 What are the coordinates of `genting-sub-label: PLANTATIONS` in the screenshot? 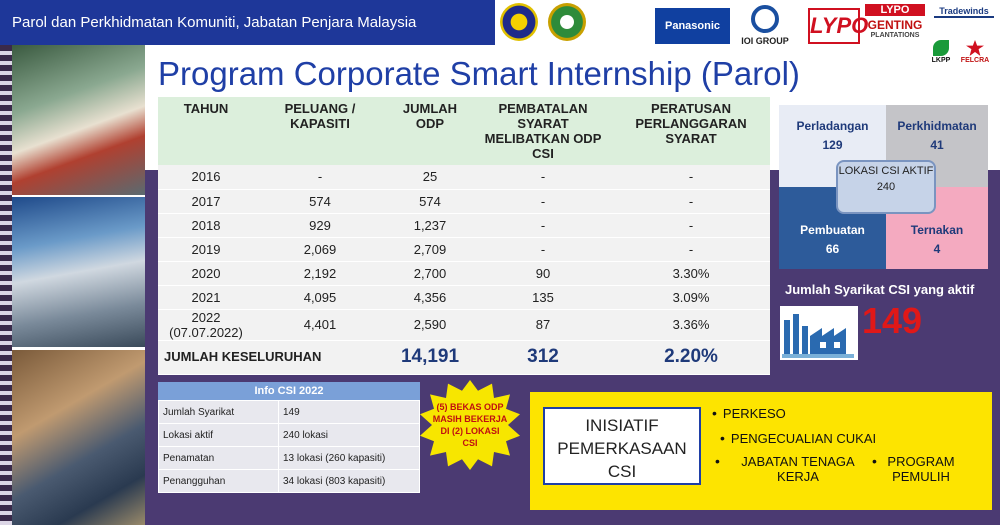 It's located at (895, 35).